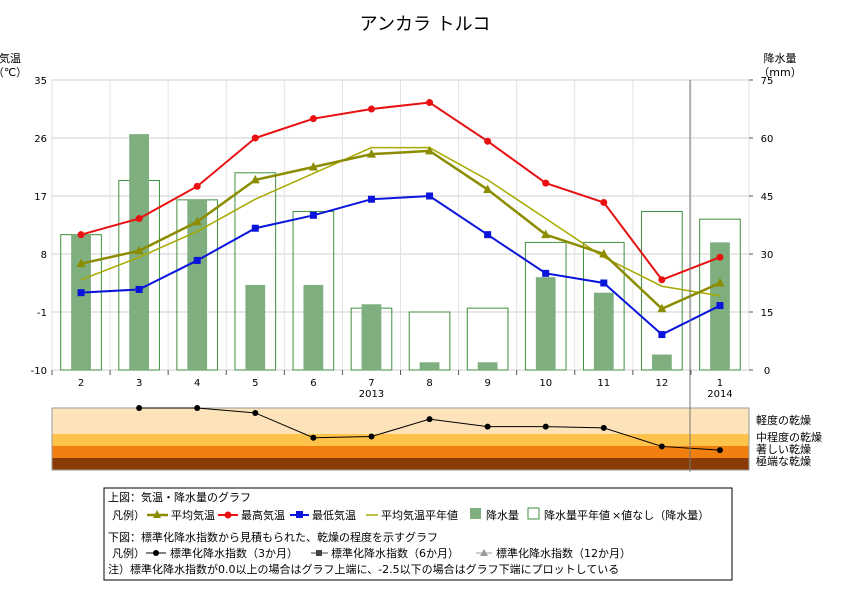 The width and height of the screenshot is (850, 590). What do you see at coordinates (502, 515) in the screenshot?
I see `legend-precip: 降水量` at bounding box center [502, 515].